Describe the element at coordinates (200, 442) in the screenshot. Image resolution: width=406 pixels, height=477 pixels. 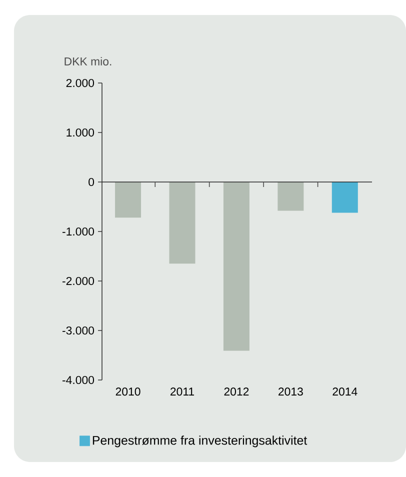
I see `legend-label: Pengestrømme fra investeringsaktivitet` at that location.